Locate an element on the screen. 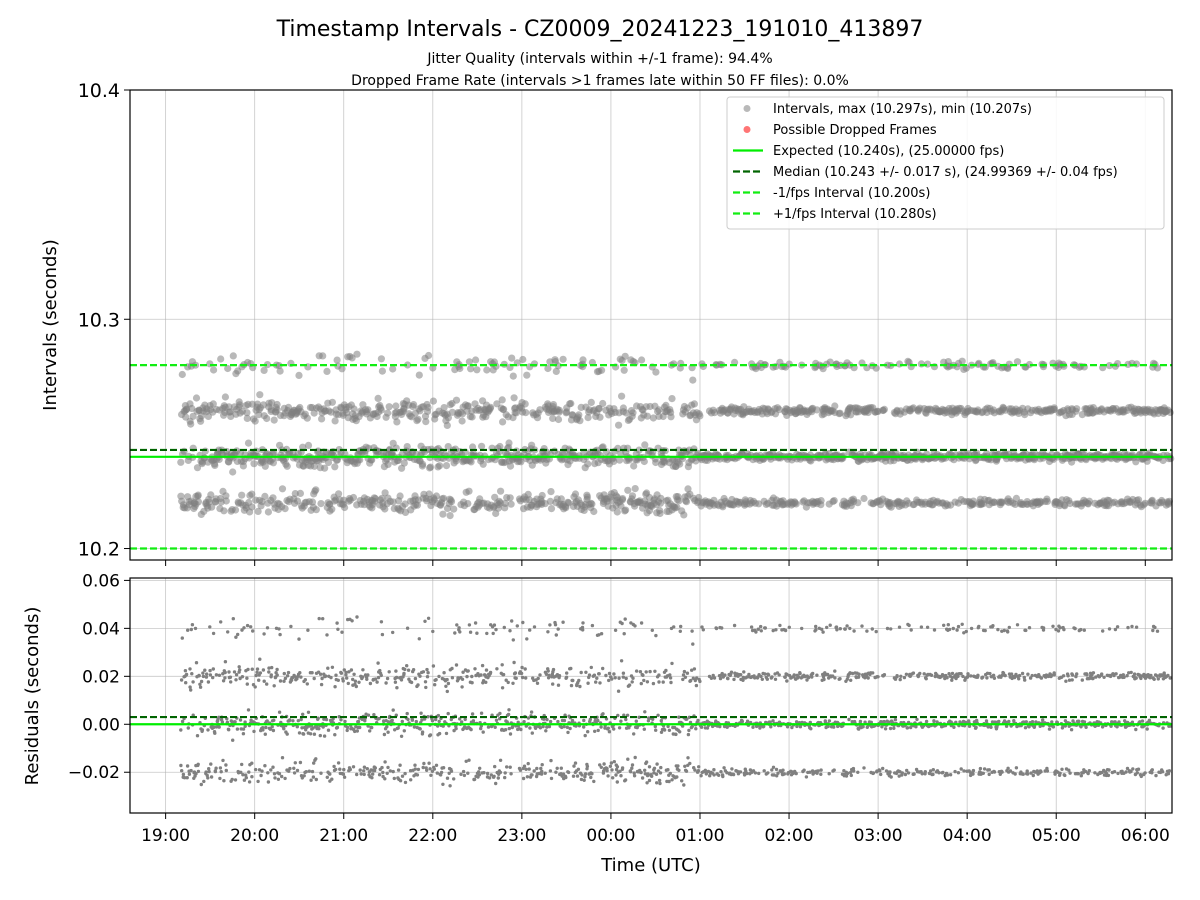  intervals-y-tick-label: 10.2 is located at coordinates (99, 550).